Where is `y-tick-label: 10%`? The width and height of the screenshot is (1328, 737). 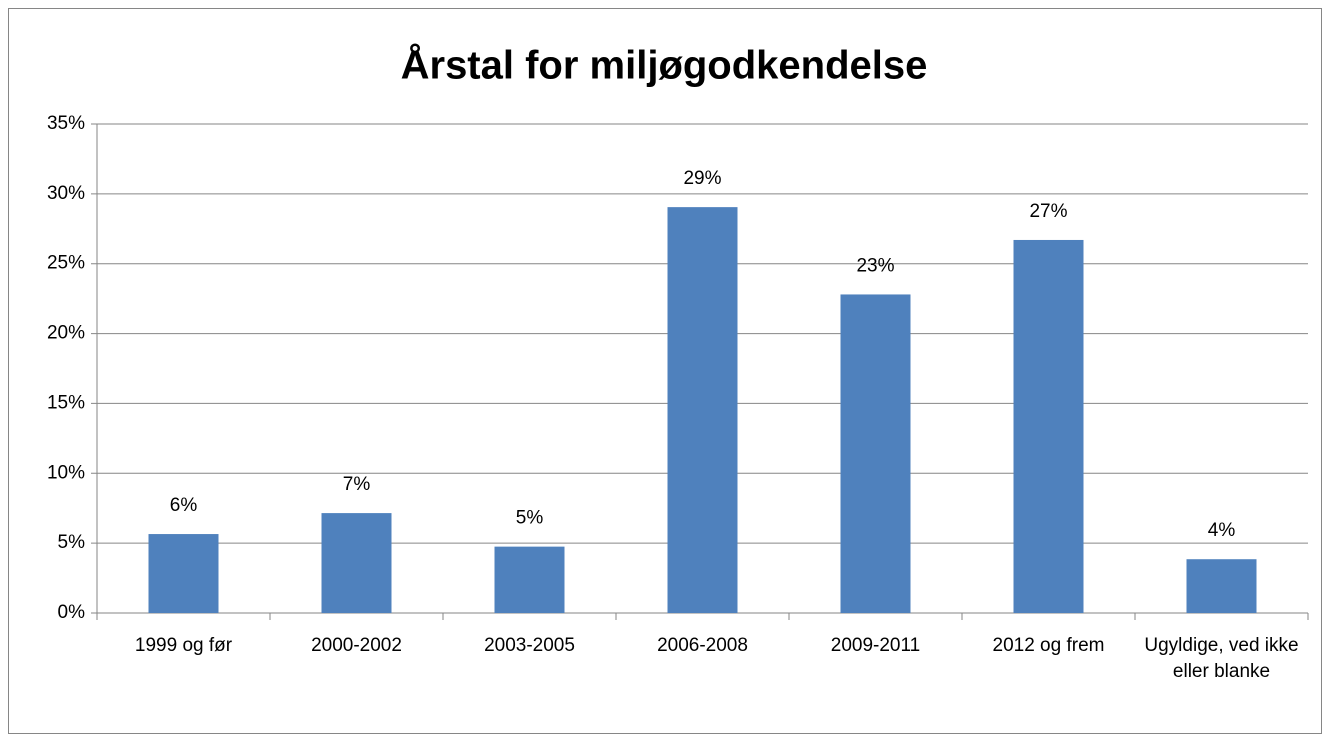 y-tick-label: 10% is located at coordinates (66, 472).